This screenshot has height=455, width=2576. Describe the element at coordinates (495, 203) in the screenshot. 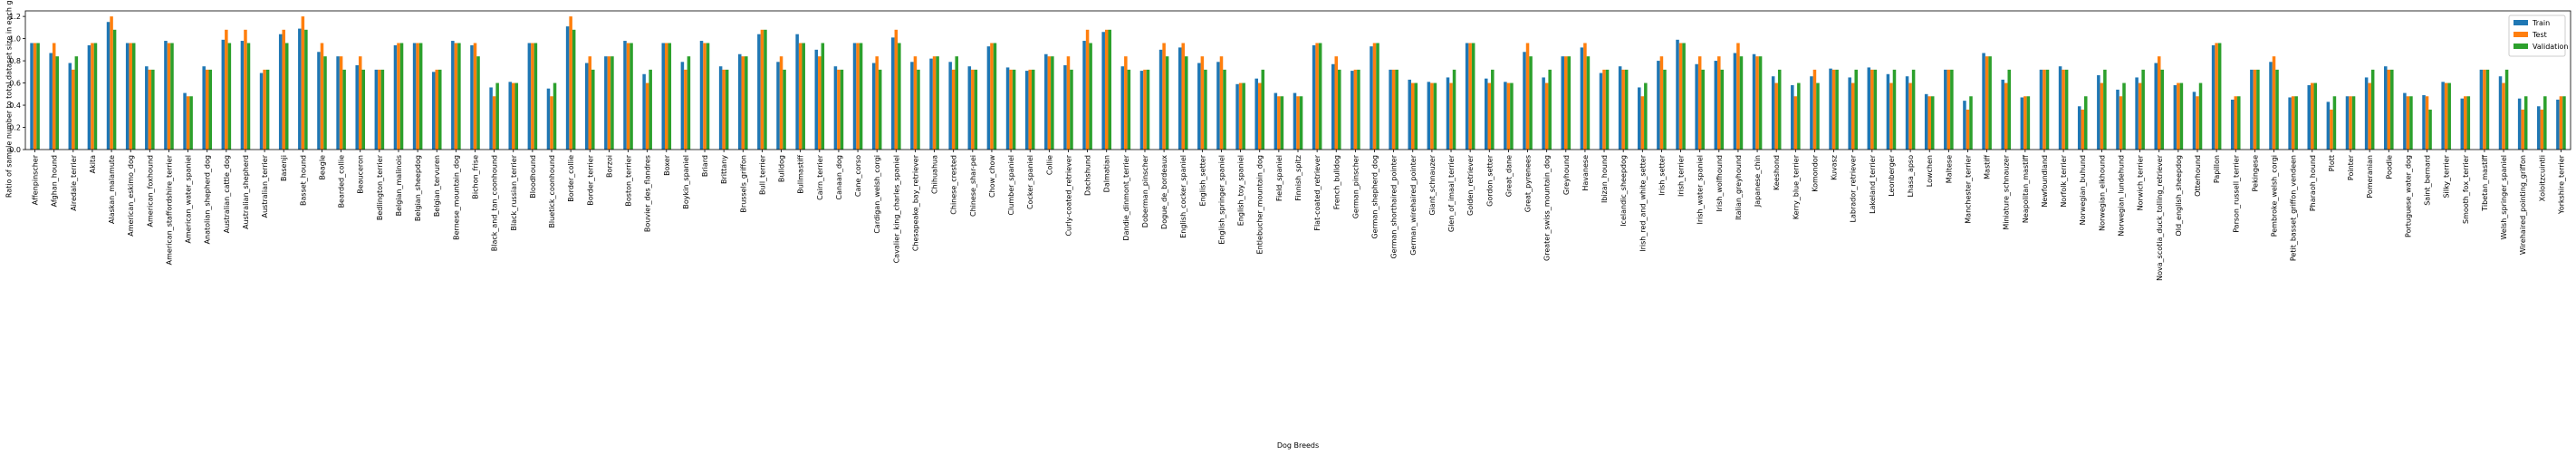

I see `x-tick-label: Black_and_tan_coonhound` at that location.